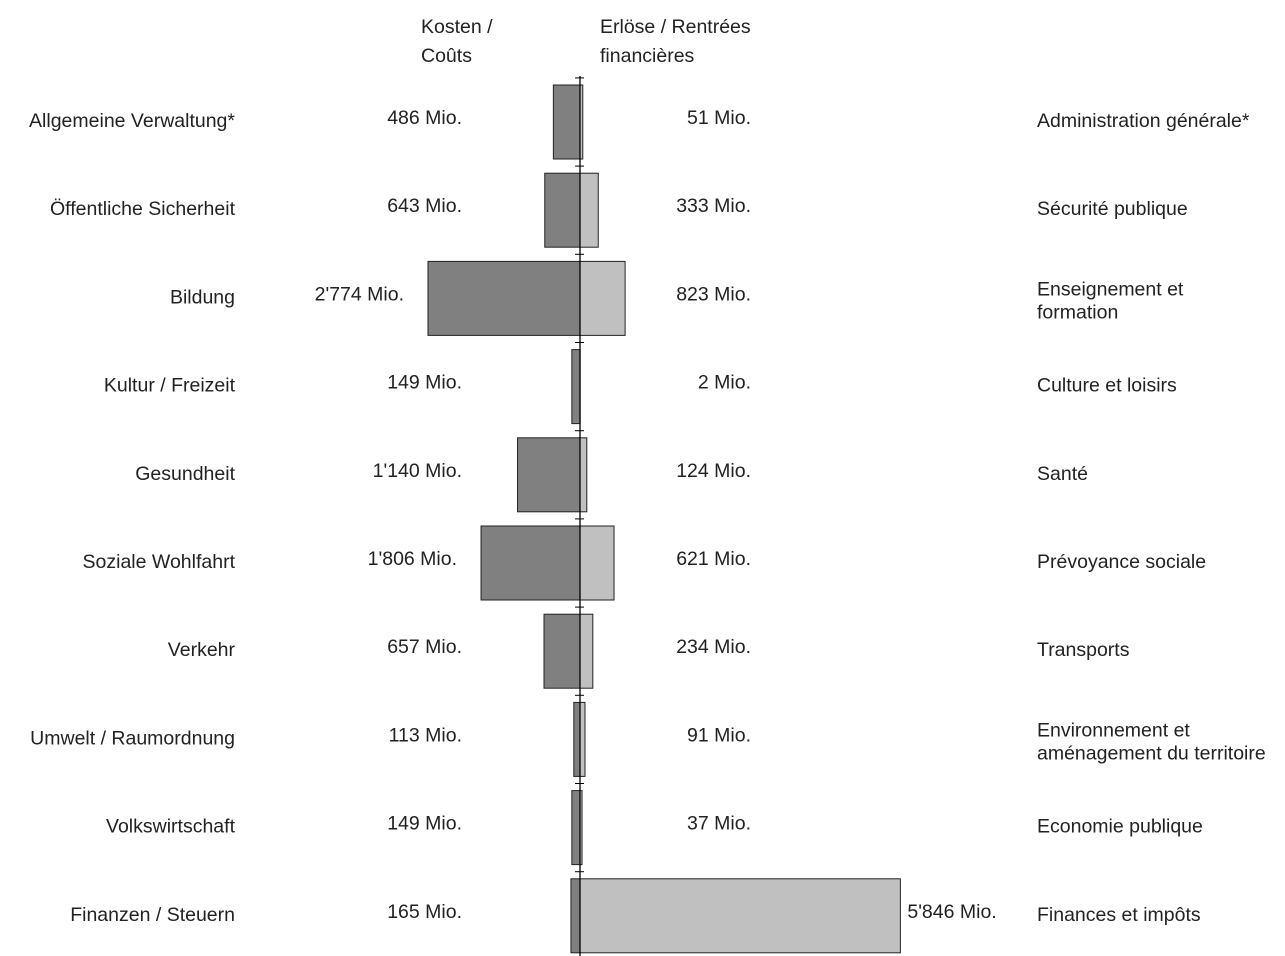 This screenshot has height=956, width=1285. Describe the element at coordinates (1083, 650) in the screenshot. I see `category-label-fr: Transports` at that location.